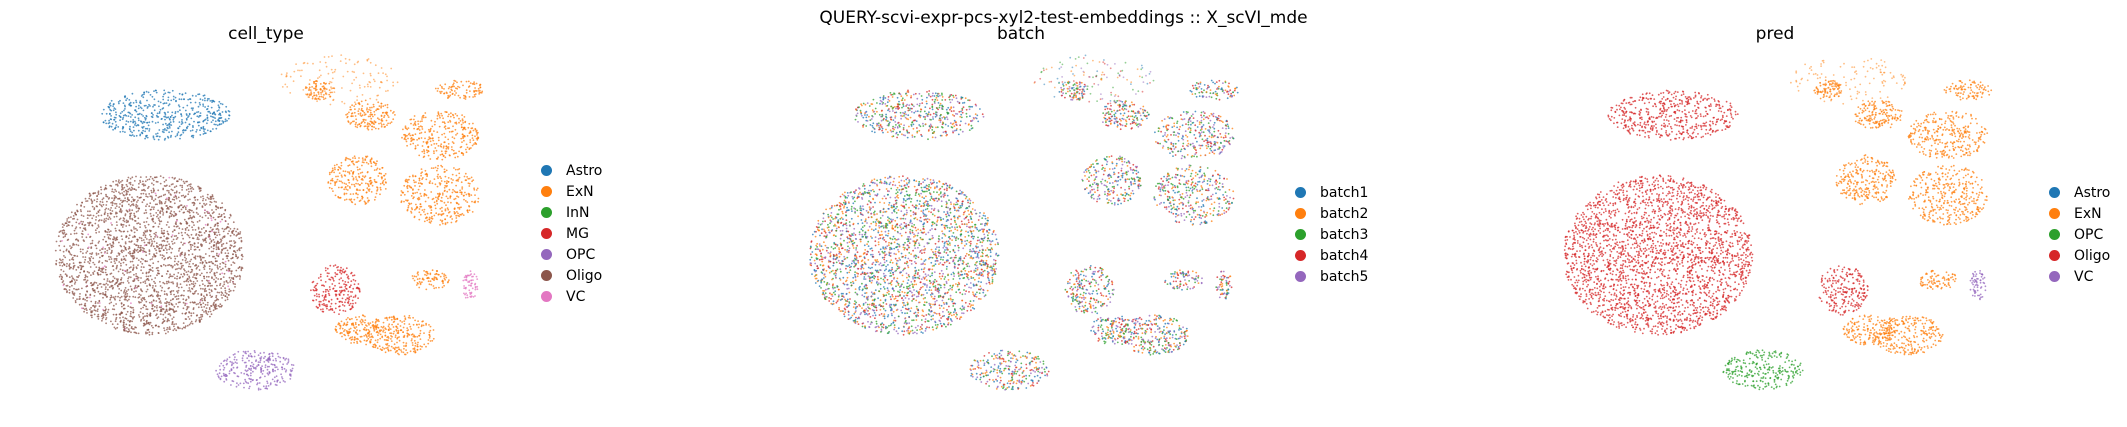 This screenshot has height=427, width=2127. I want to click on legend-label: batch3, so click(1344, 234).